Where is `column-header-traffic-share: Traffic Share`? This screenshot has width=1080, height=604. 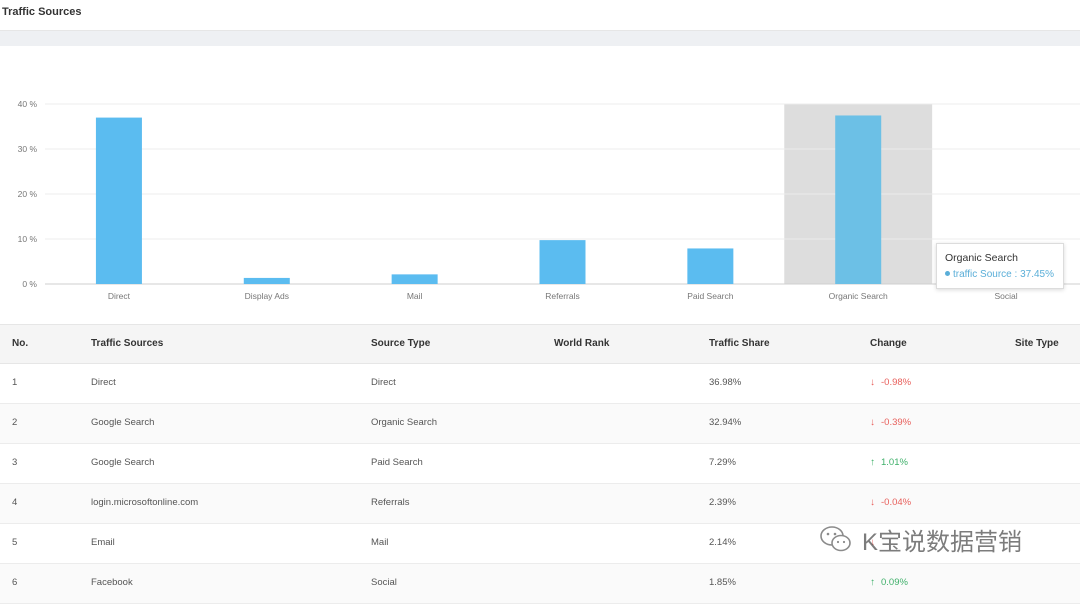
column-header-traffic-share: Traffic Share is located at coordinates (739, 343).